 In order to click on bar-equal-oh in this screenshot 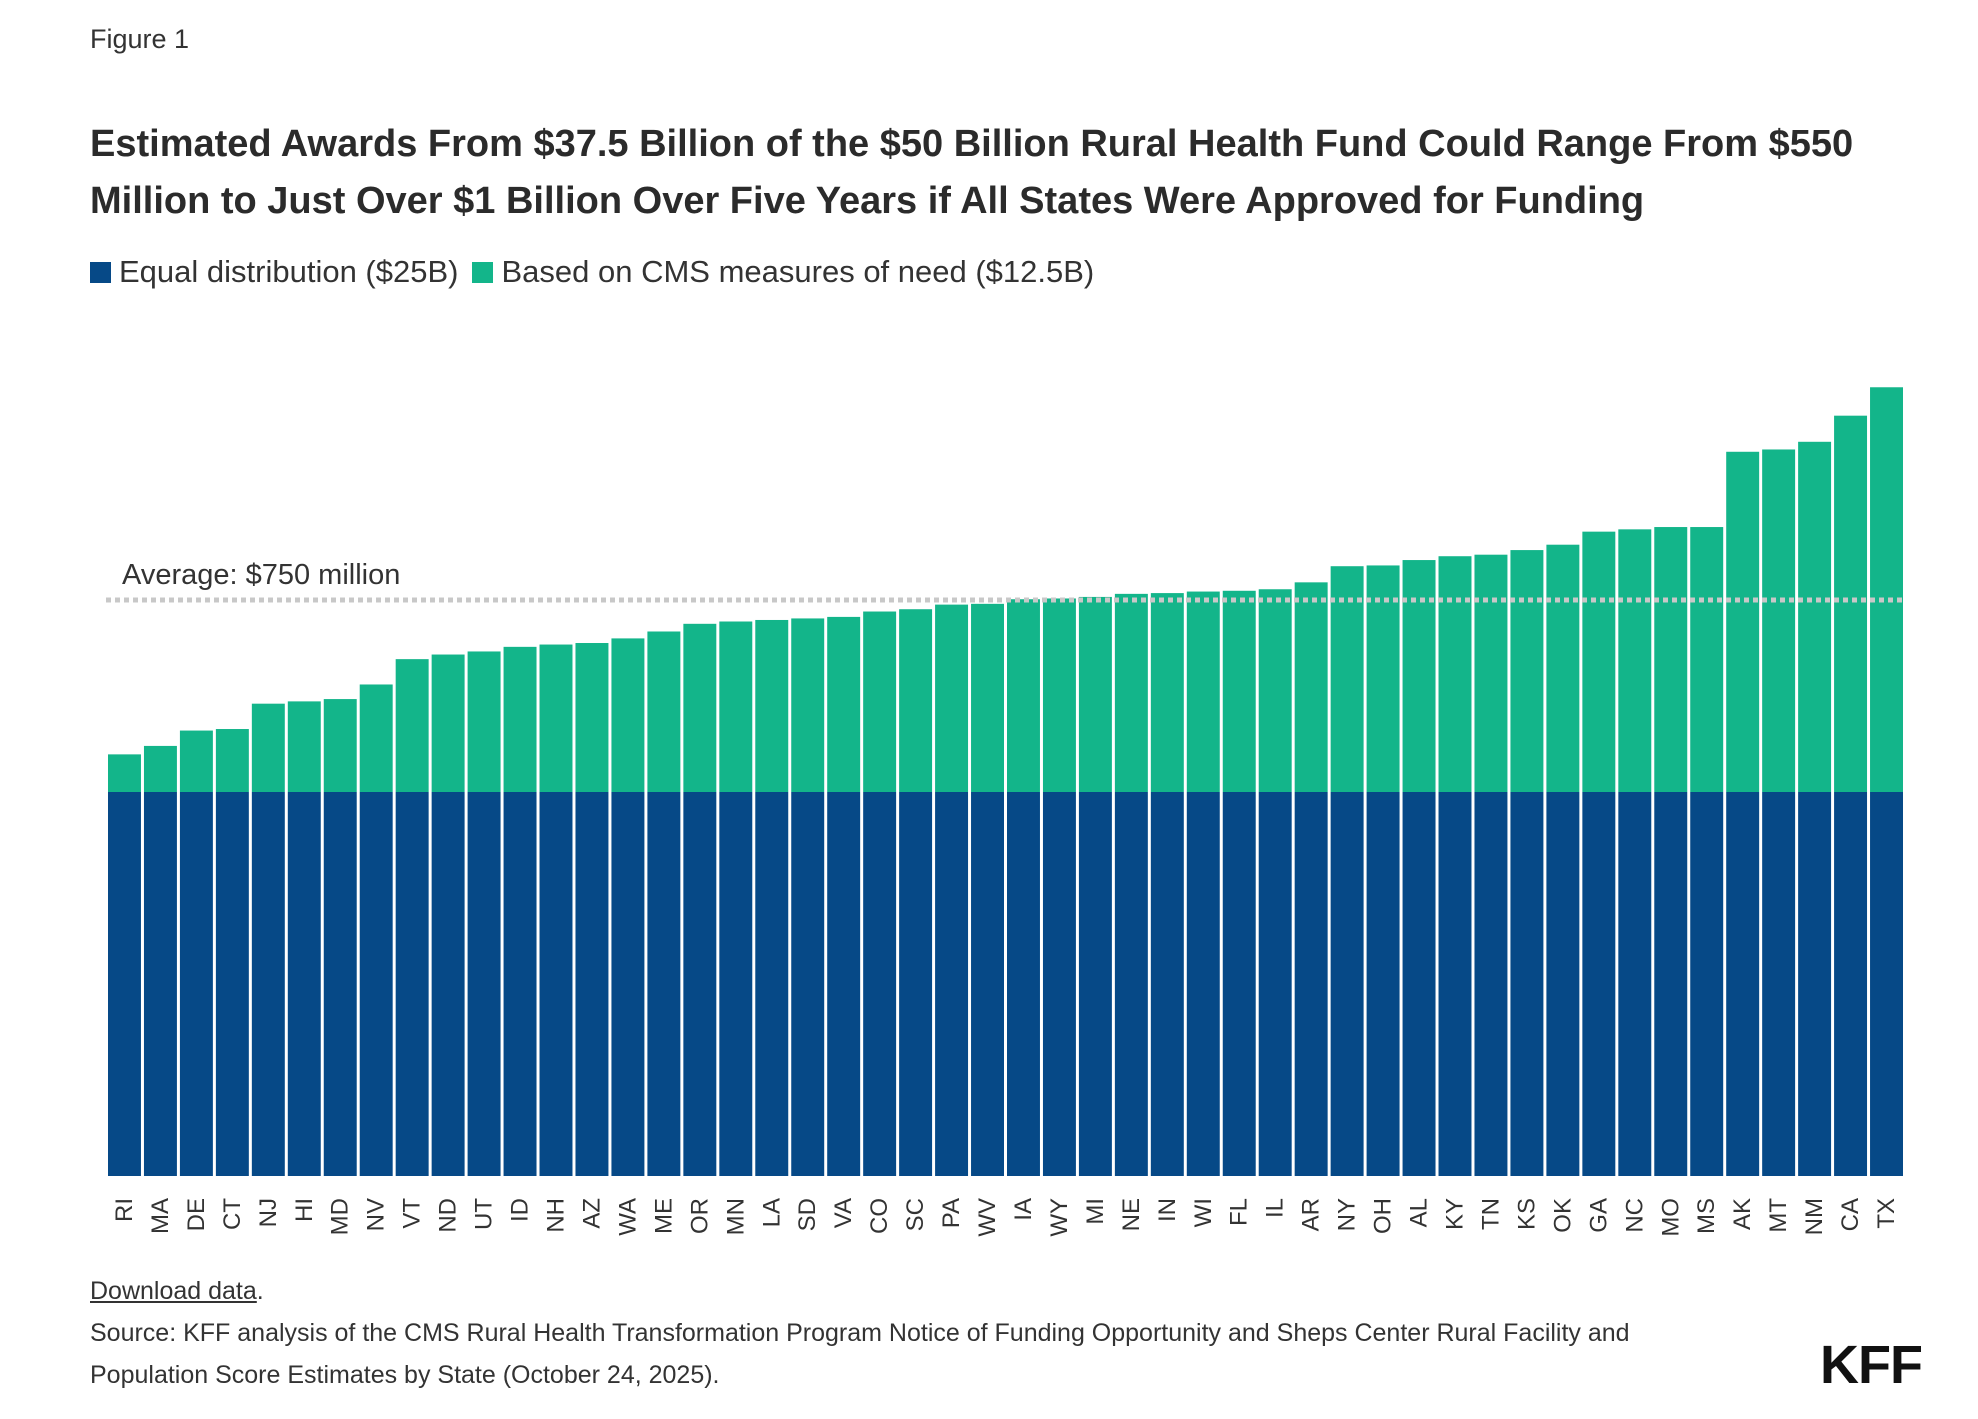, I will do `click(1383, 984)`.